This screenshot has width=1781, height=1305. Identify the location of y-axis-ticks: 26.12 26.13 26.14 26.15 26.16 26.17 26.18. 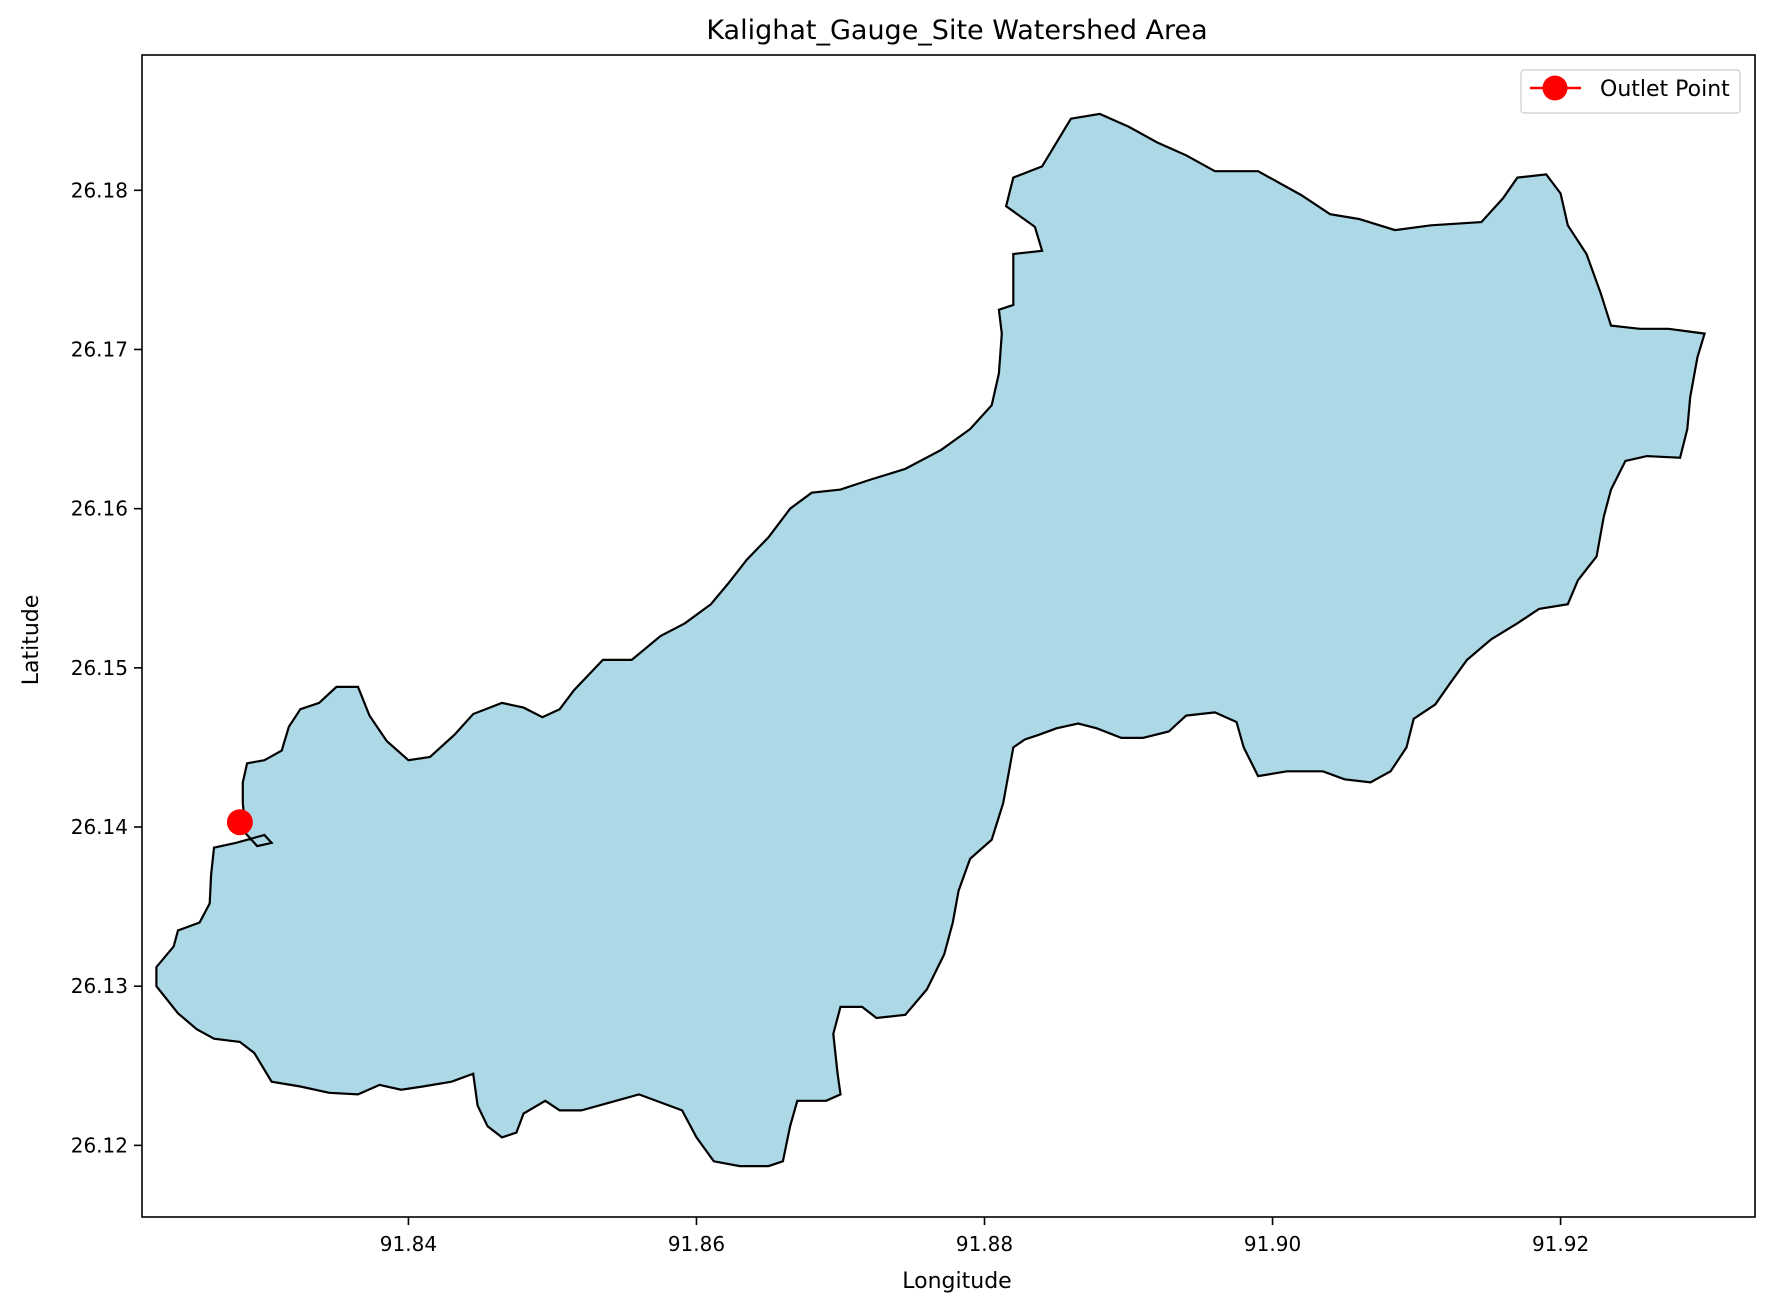
(106, 667).